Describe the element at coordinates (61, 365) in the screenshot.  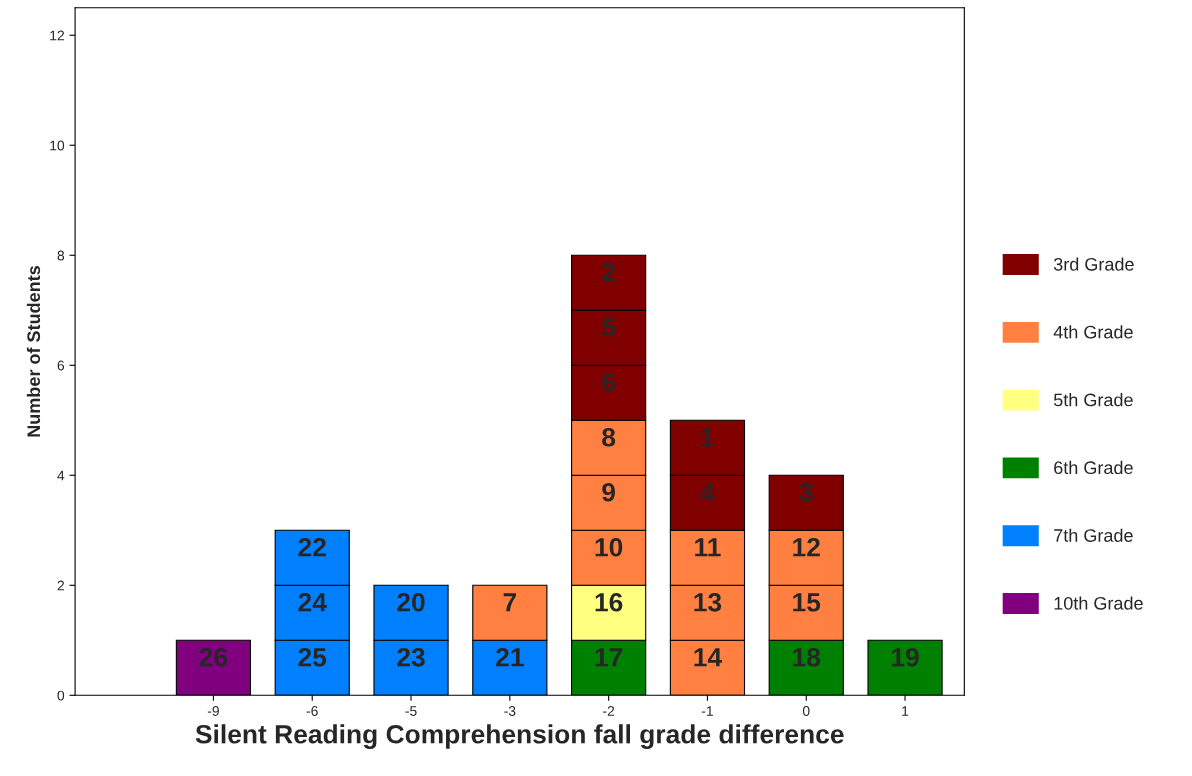
I see `y-tick-label: 6` at that location.